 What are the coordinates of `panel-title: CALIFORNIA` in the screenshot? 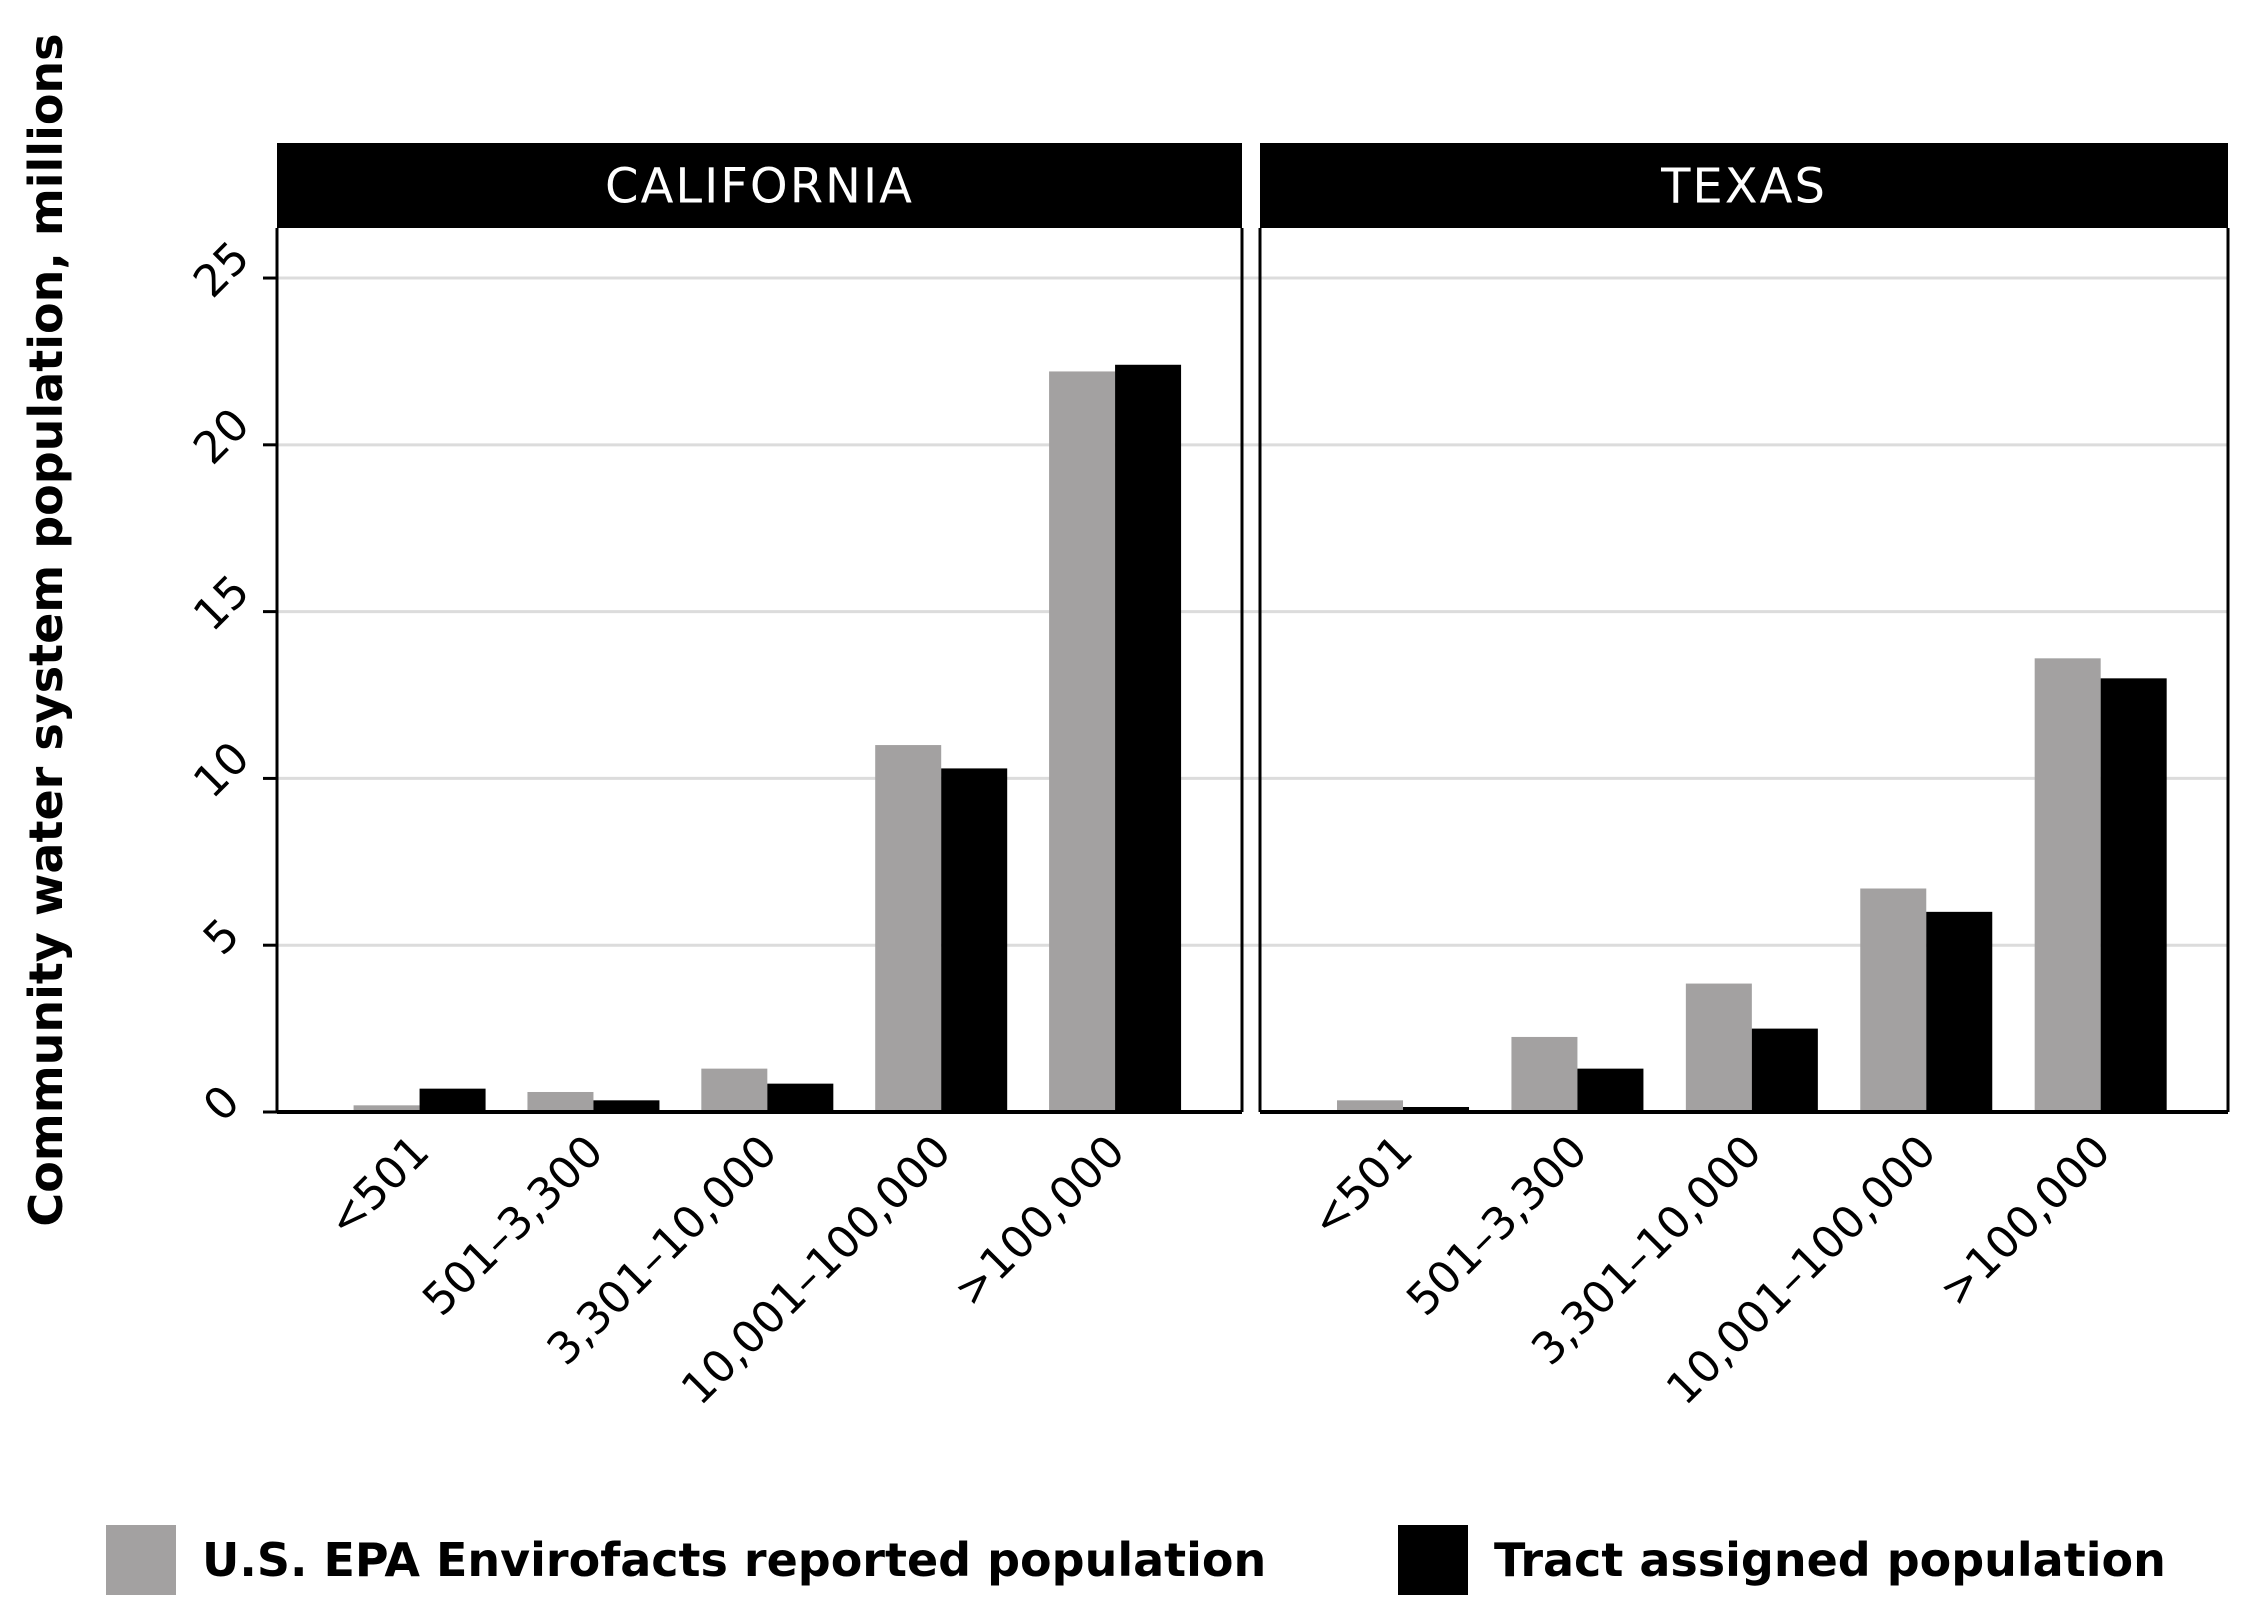 It's located at (759, 187).